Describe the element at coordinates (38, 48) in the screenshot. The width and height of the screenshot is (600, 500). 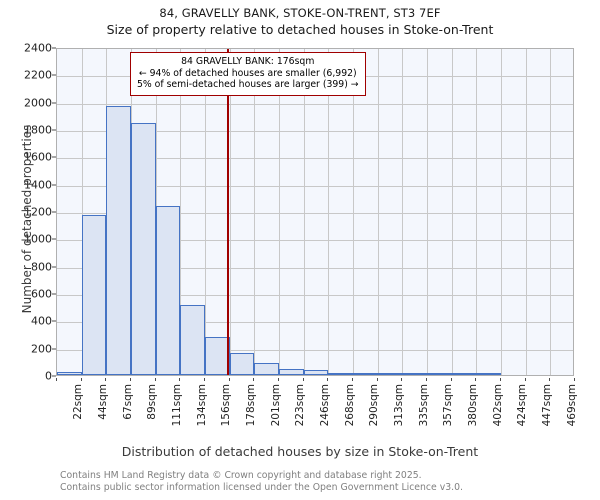
I see `y-tick-label: 2400` at that location.